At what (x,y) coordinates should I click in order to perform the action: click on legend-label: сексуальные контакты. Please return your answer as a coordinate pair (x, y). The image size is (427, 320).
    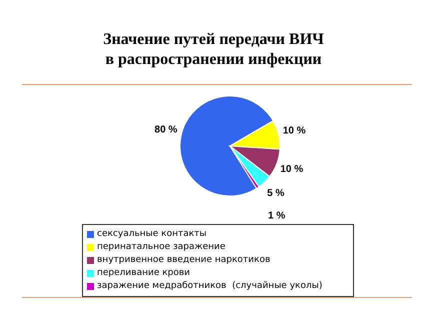
    Looking at the image, I should click on (152, 234).